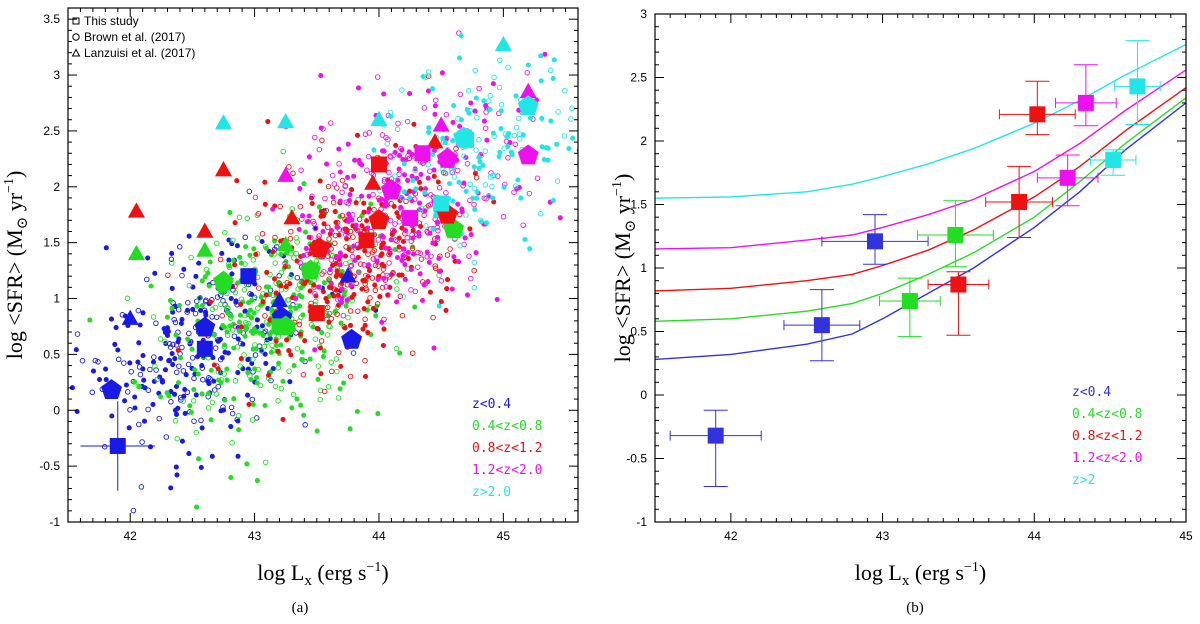 This screenshot has width=1200, height=624. Describe the element at coordinates (622, 207) in the screenshot. I see `y-title-unit: yr` at that location.